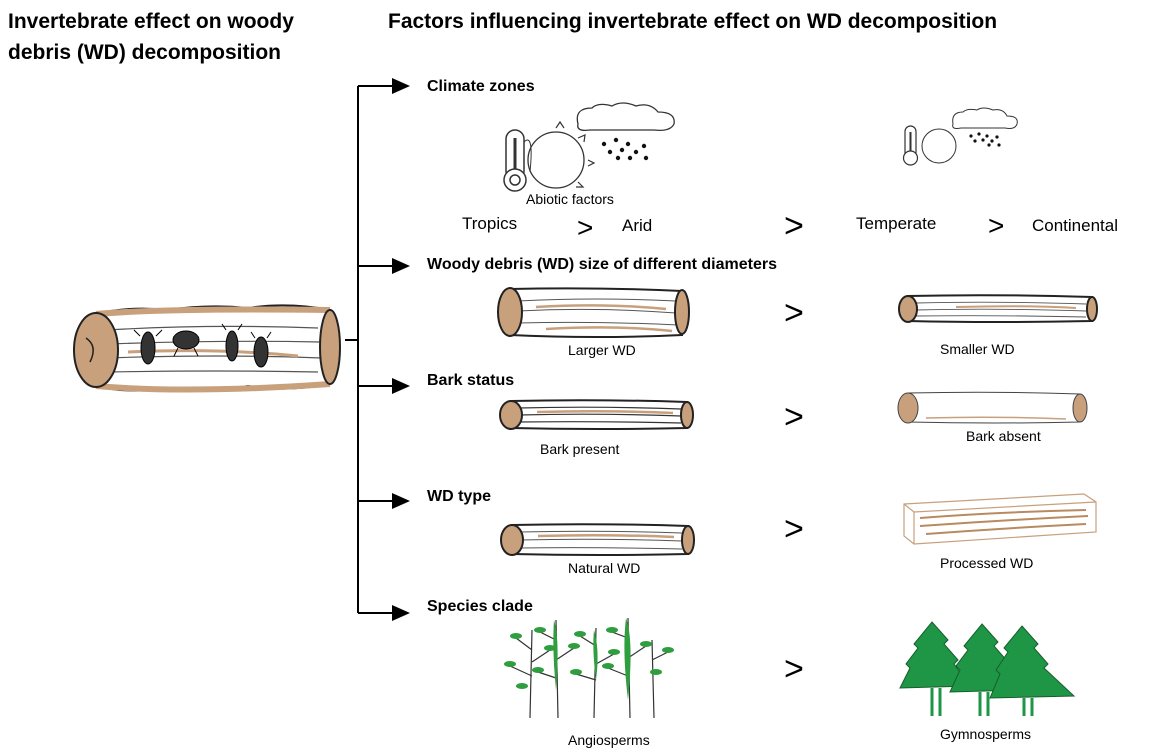 The width and height of the screenshot is (1166, 756). What do you see at coordinates (1075, 225) in the screenshot?
I see `climate-continental: Continental` at bounding box center [1075, 225].